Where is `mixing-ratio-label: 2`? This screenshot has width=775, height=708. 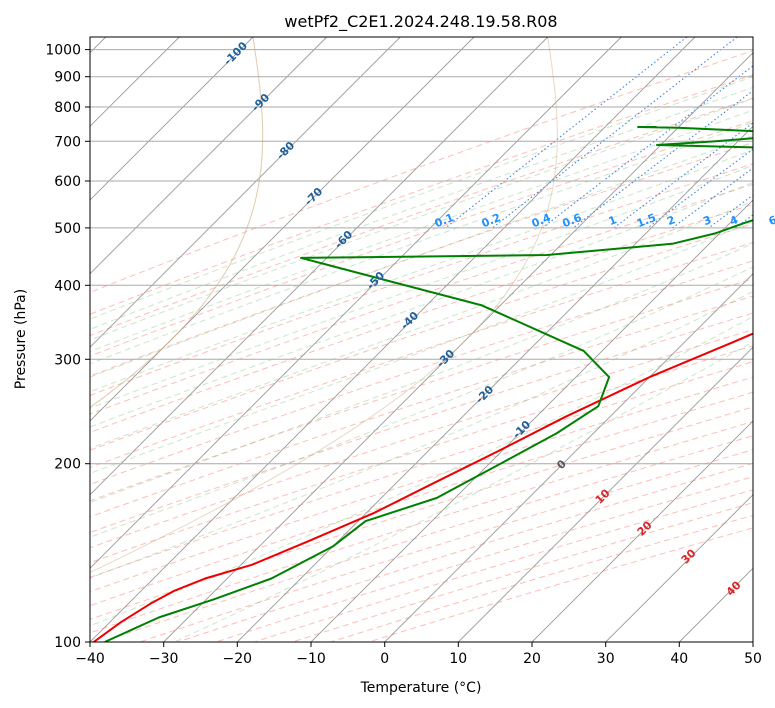 mixing-ratio-label: 2 is located at coordinates (671, 220).